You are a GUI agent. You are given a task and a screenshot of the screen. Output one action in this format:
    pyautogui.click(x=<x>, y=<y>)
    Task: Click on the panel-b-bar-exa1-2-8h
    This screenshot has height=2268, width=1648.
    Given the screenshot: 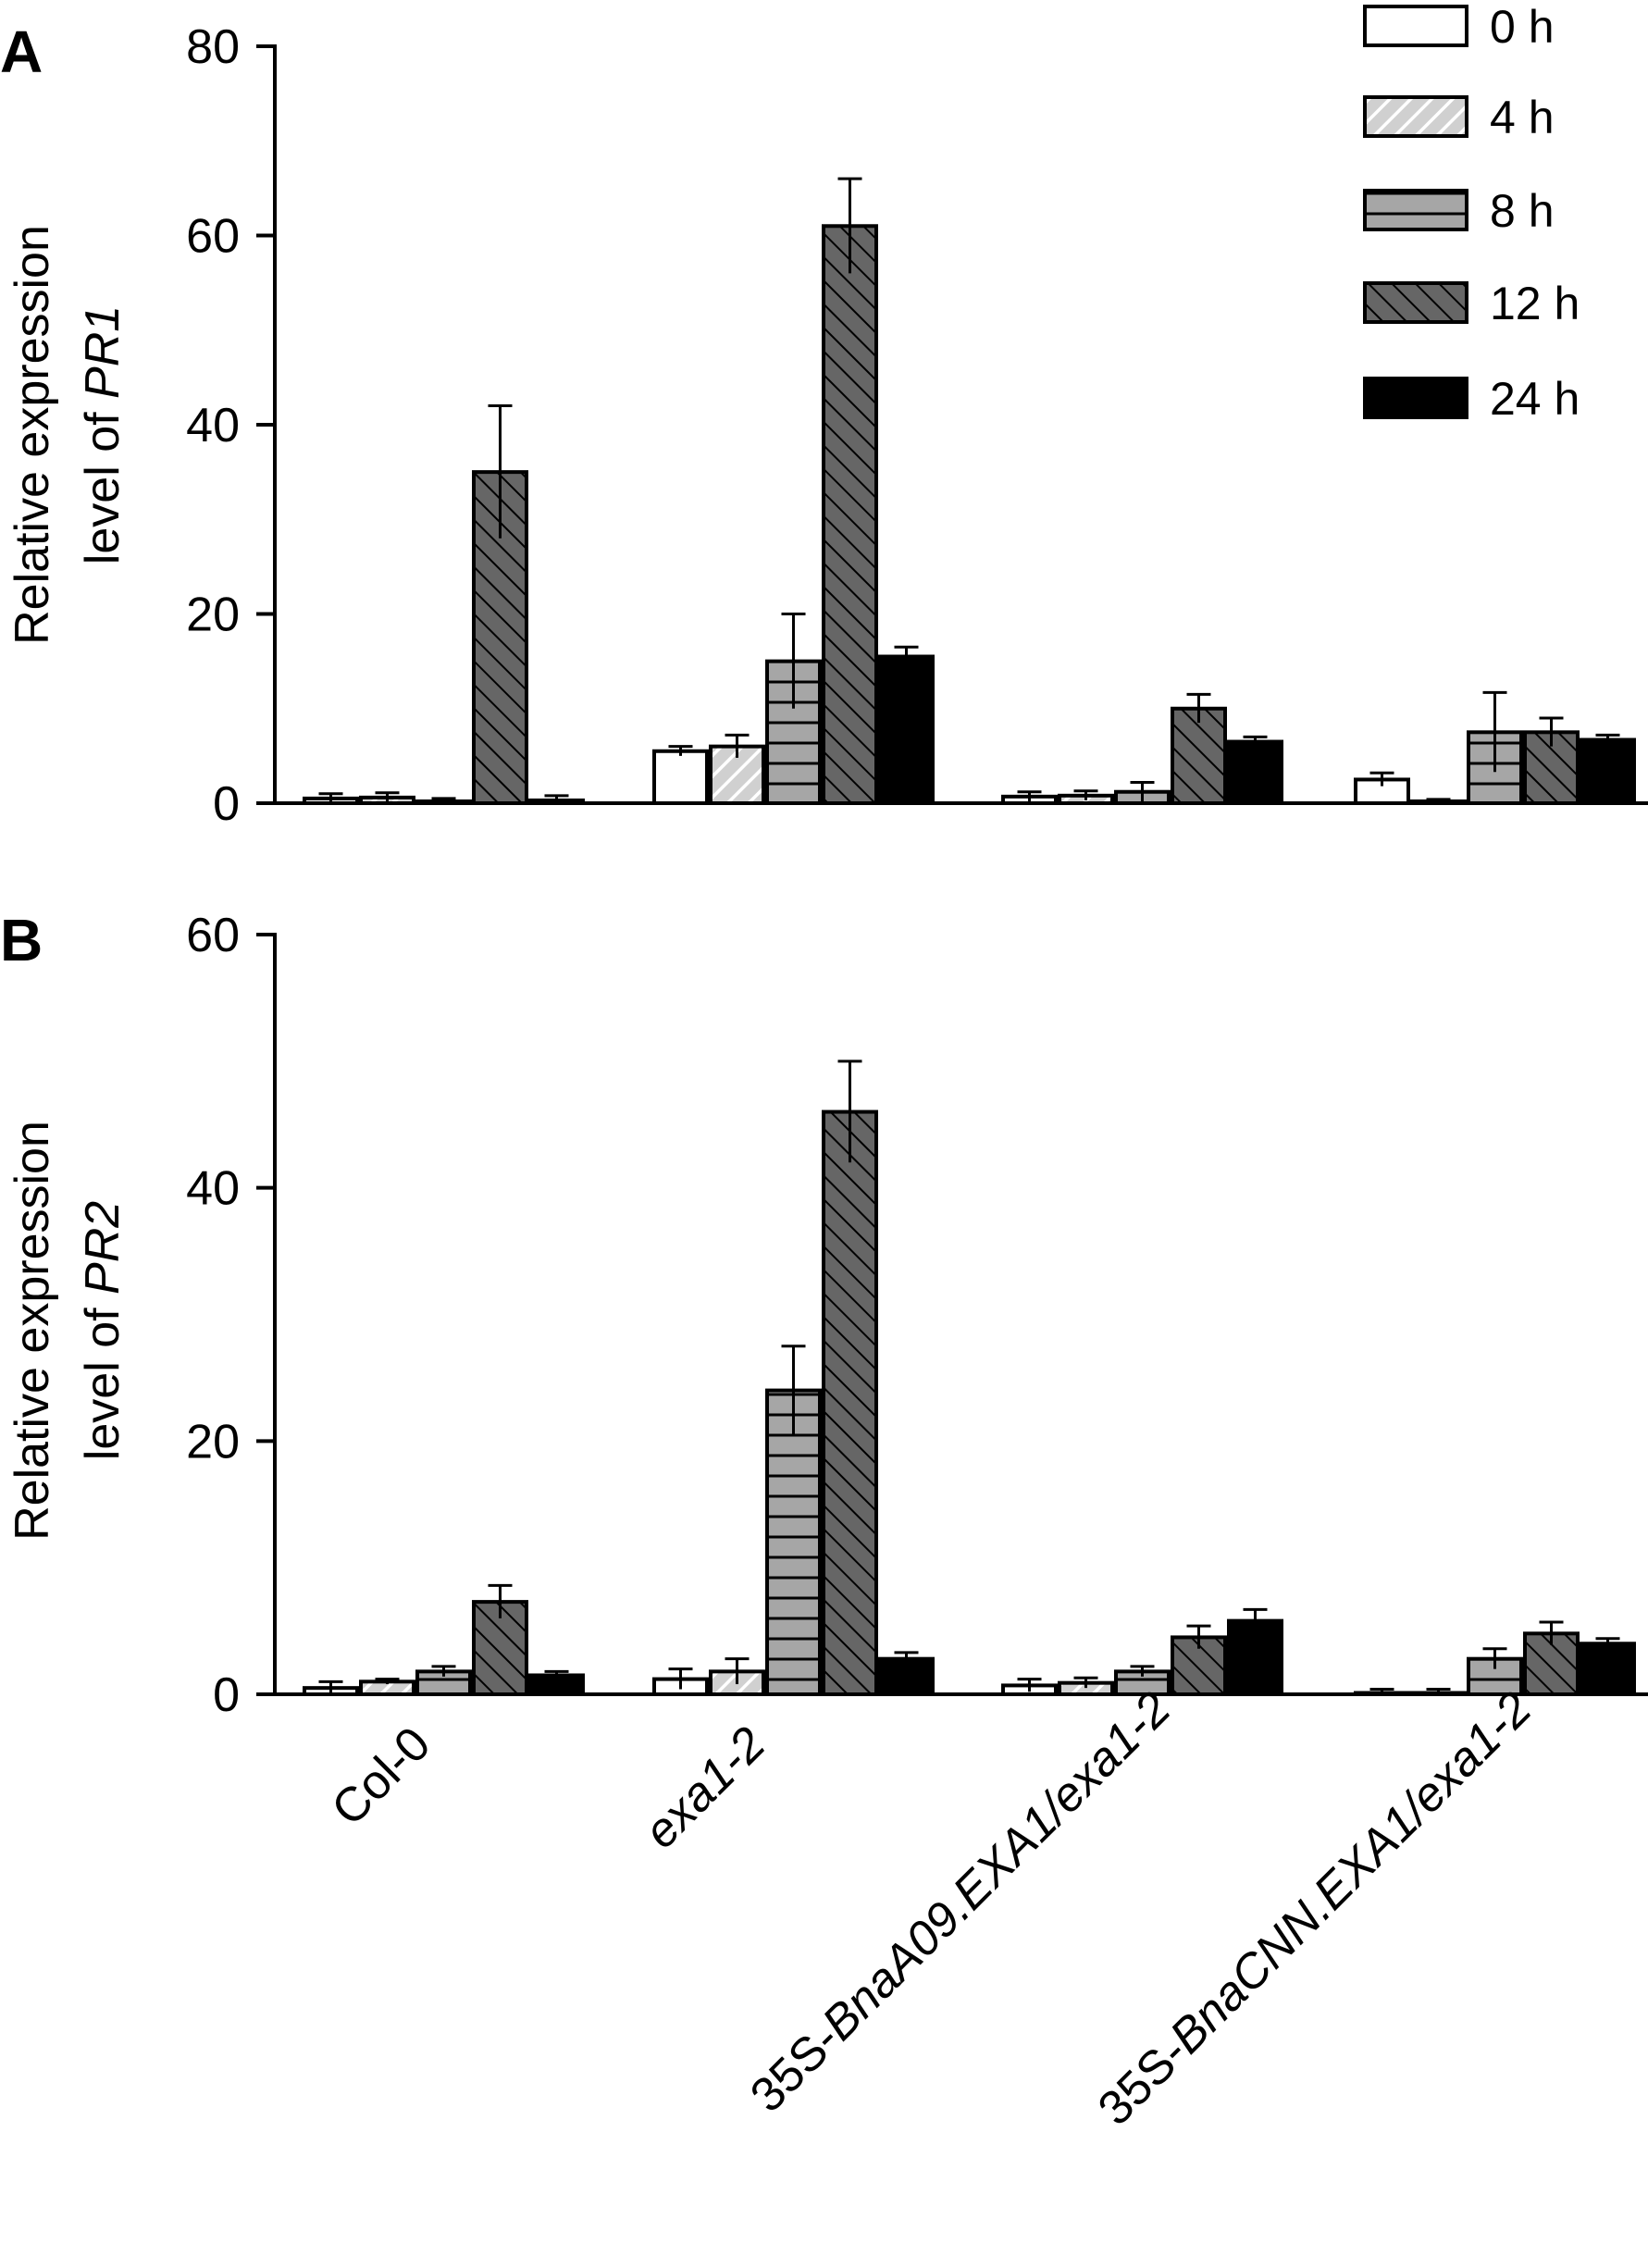 What is the action you would take?
    pyautogui.click(x=793, y=1542)
    